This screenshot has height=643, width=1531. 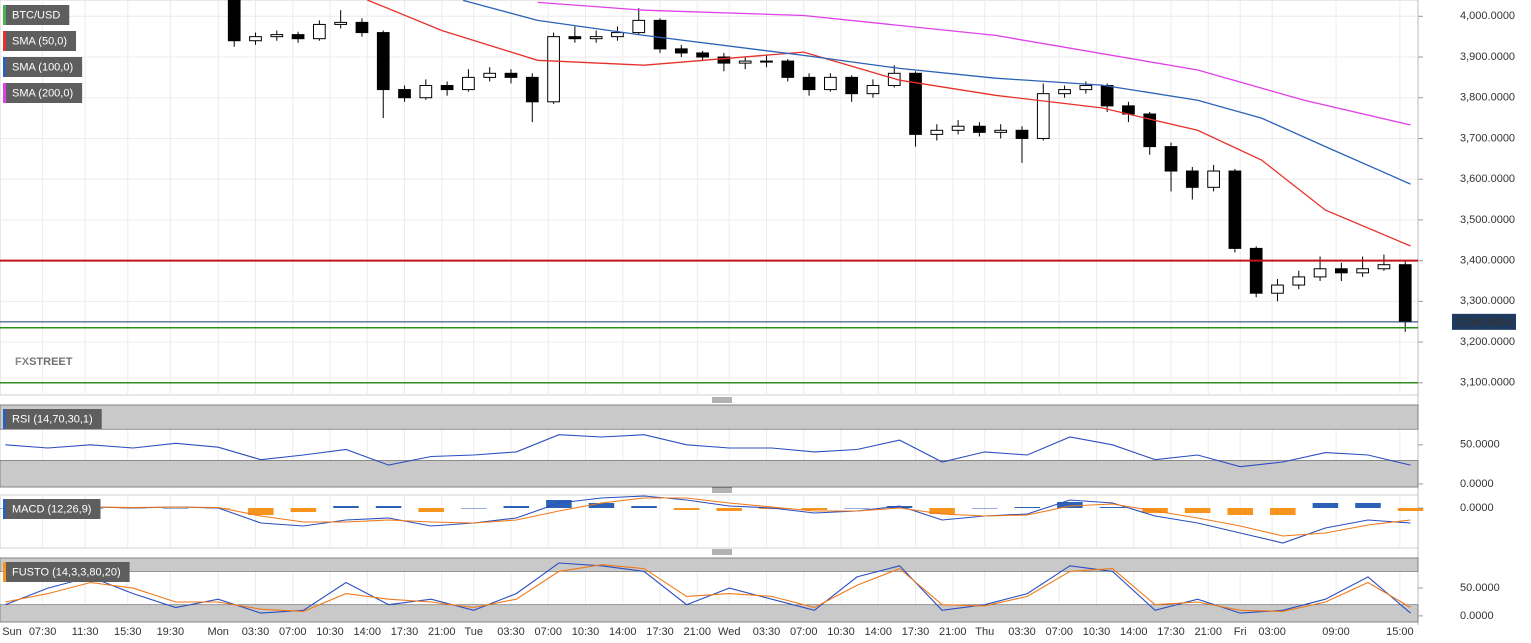 What do you see at coordinates (1487, 57) in the screenshot?
I see `y-tick-label: 3,900.0000` at bounding box center [1487, 57].